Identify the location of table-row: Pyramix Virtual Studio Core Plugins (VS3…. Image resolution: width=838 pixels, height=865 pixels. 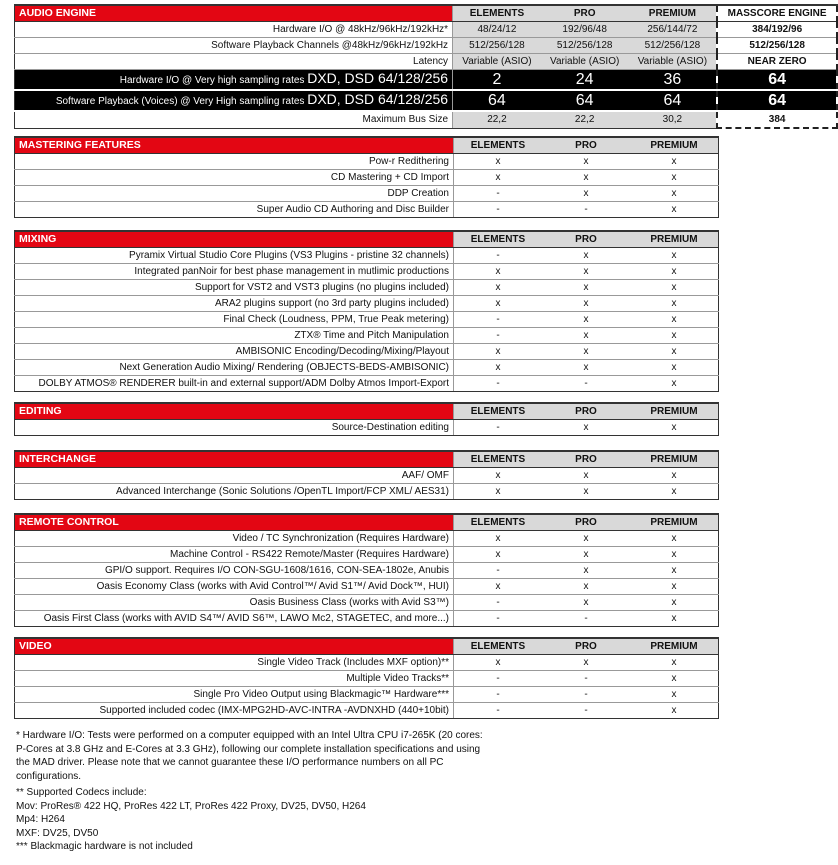
(366, 255).